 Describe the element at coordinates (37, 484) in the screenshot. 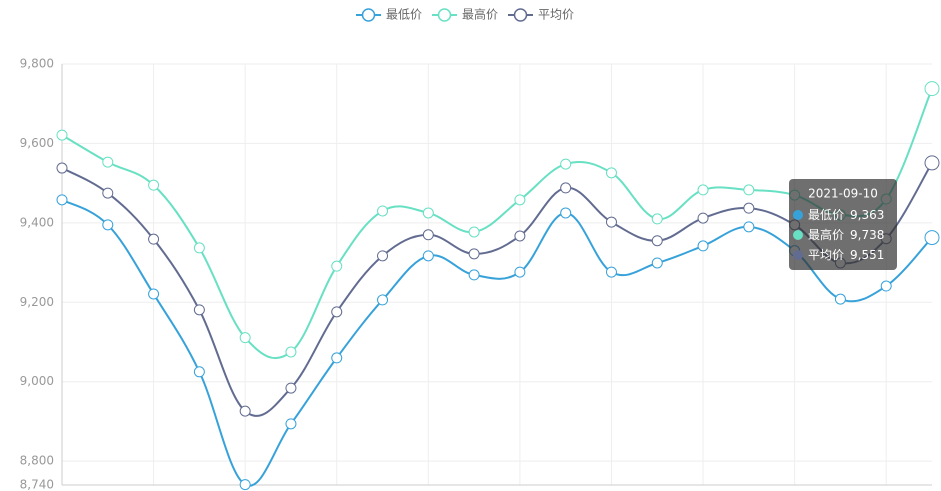

I see `y-tick-label: 8,740` at that location.